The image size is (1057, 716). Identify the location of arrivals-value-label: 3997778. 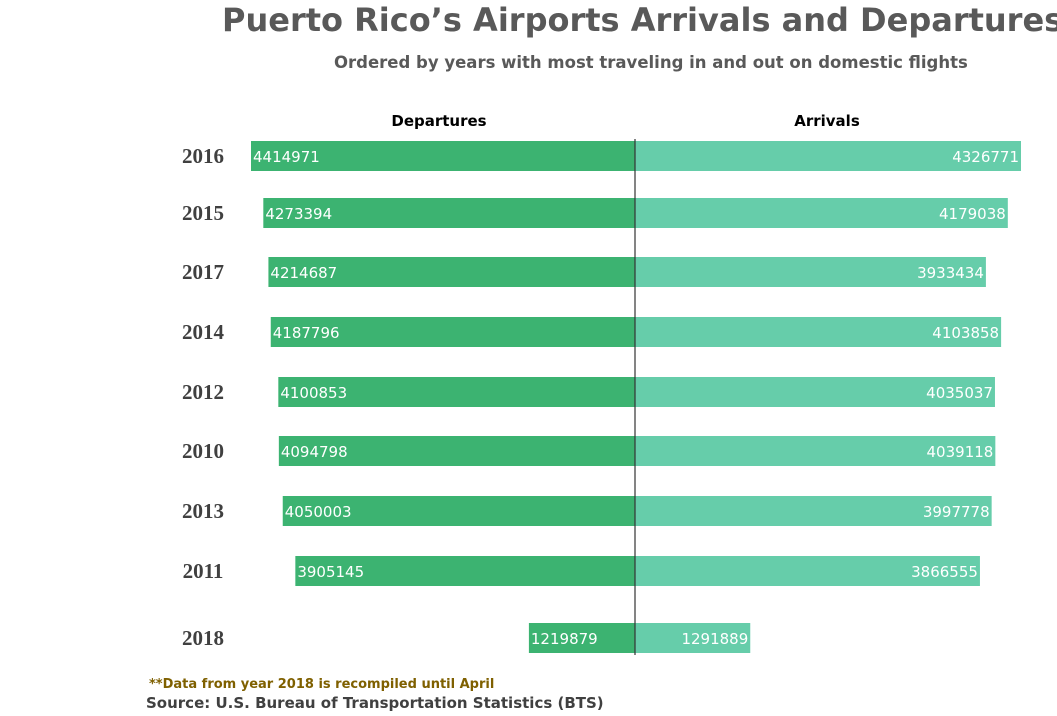
(956, 512).